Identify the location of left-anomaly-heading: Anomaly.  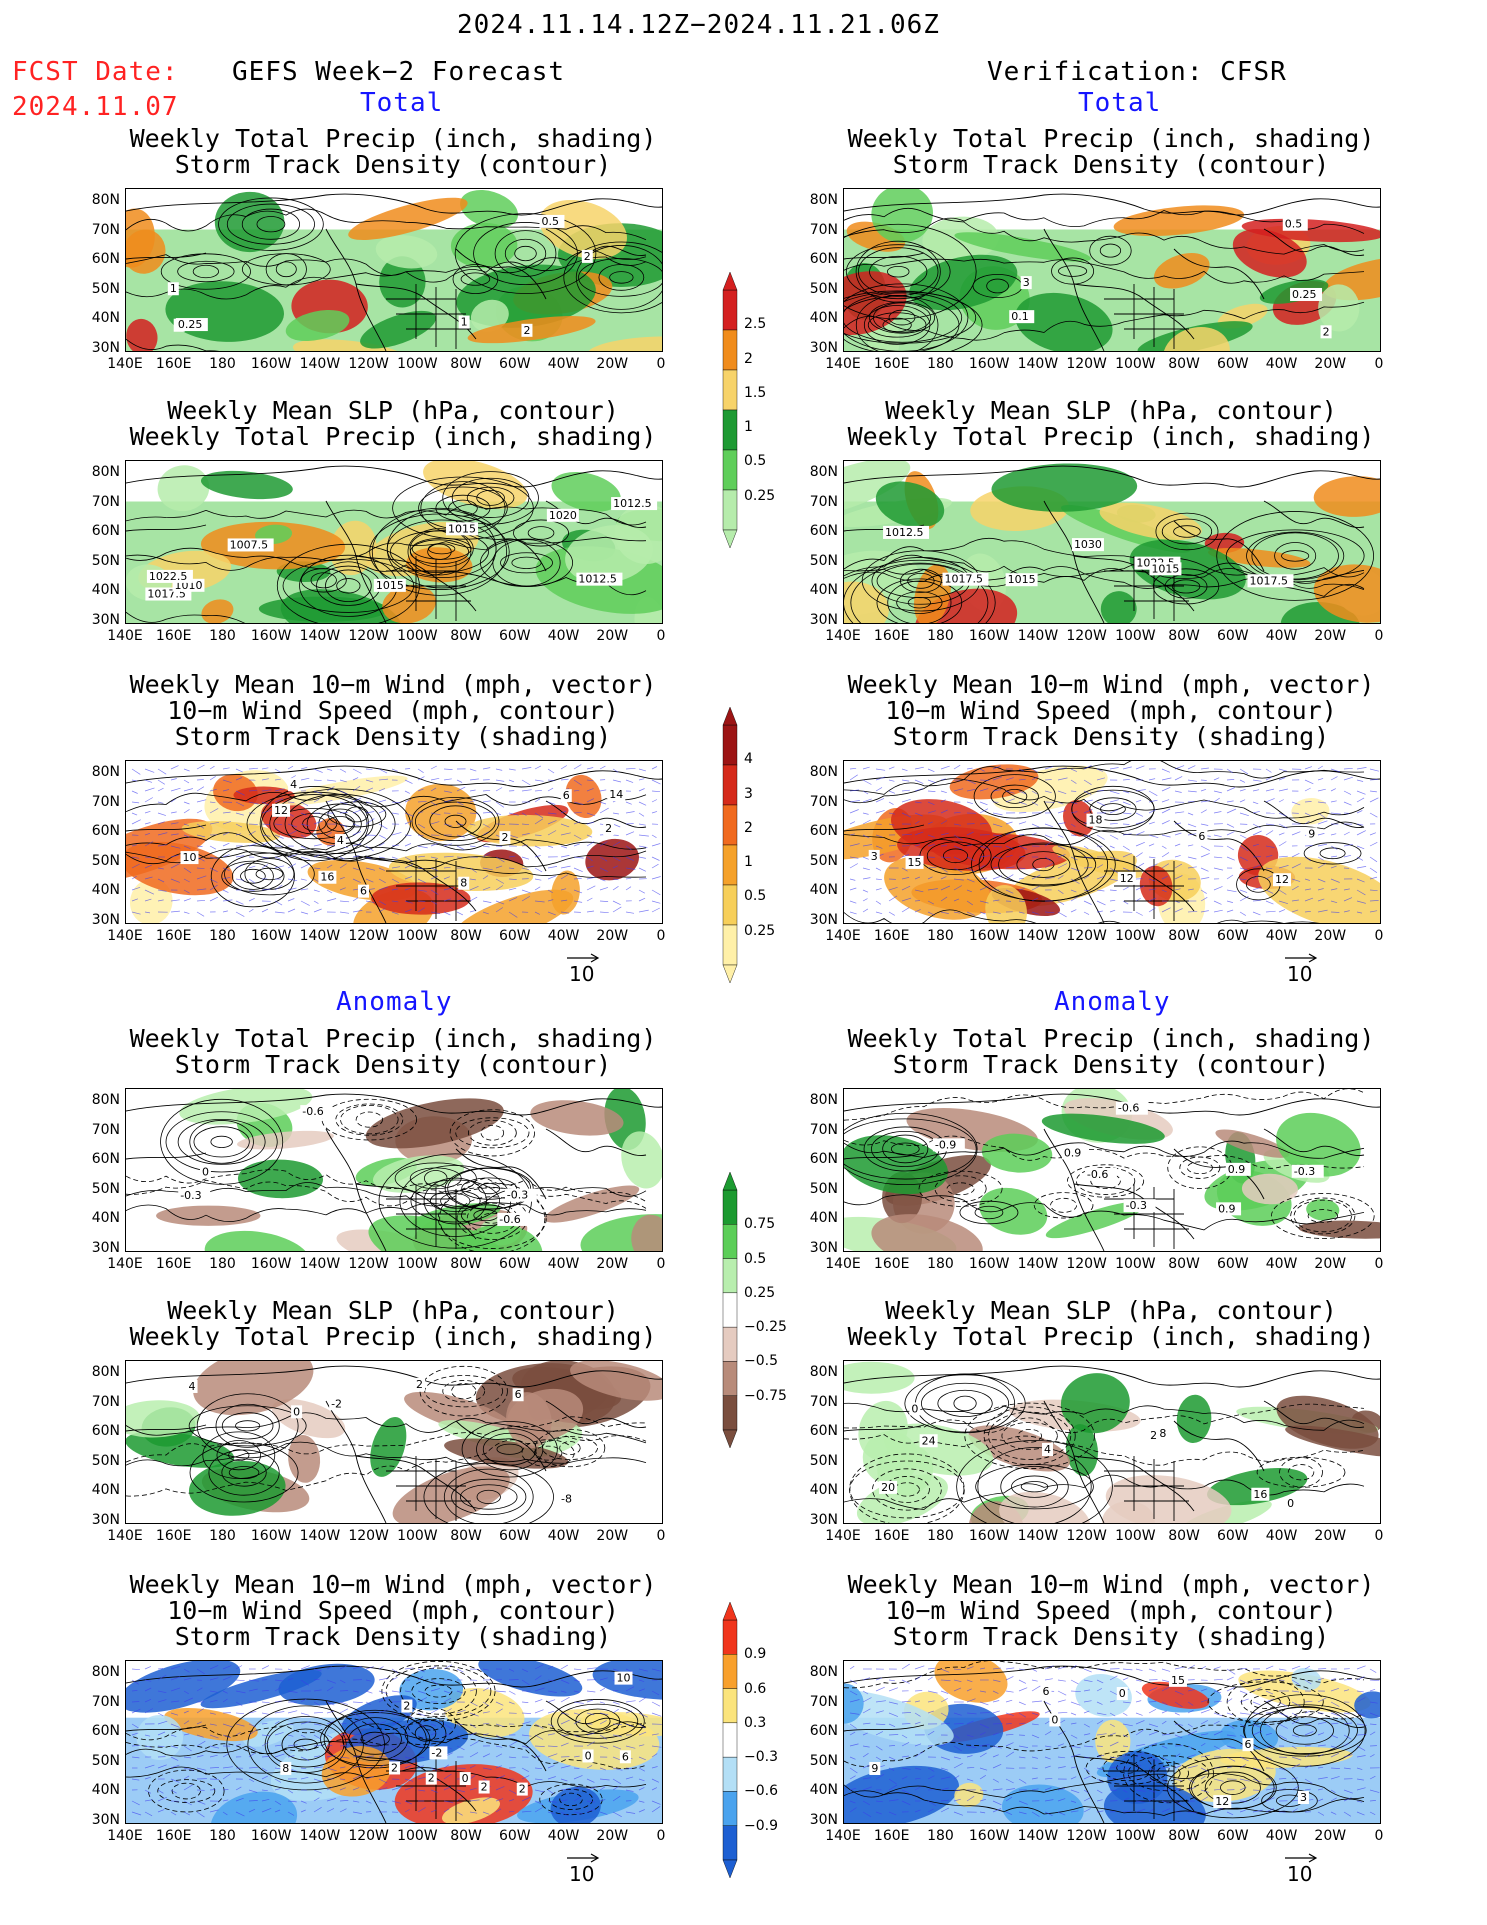
(394, 1002).